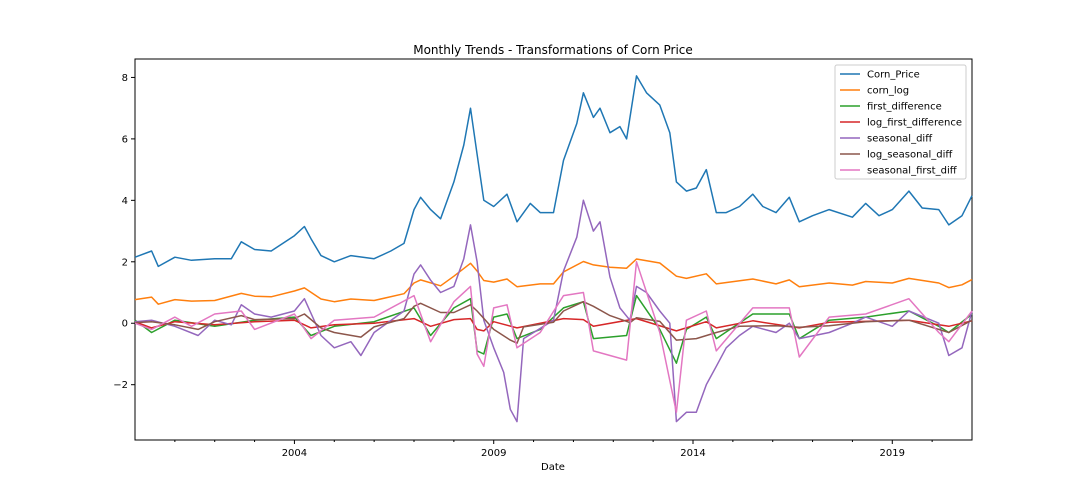 The image size is (1080, 504). What do you see at coordinates (120, 385) in the screenshot?
I see `y-tick-label: −2` at bounding box center [120, 385].